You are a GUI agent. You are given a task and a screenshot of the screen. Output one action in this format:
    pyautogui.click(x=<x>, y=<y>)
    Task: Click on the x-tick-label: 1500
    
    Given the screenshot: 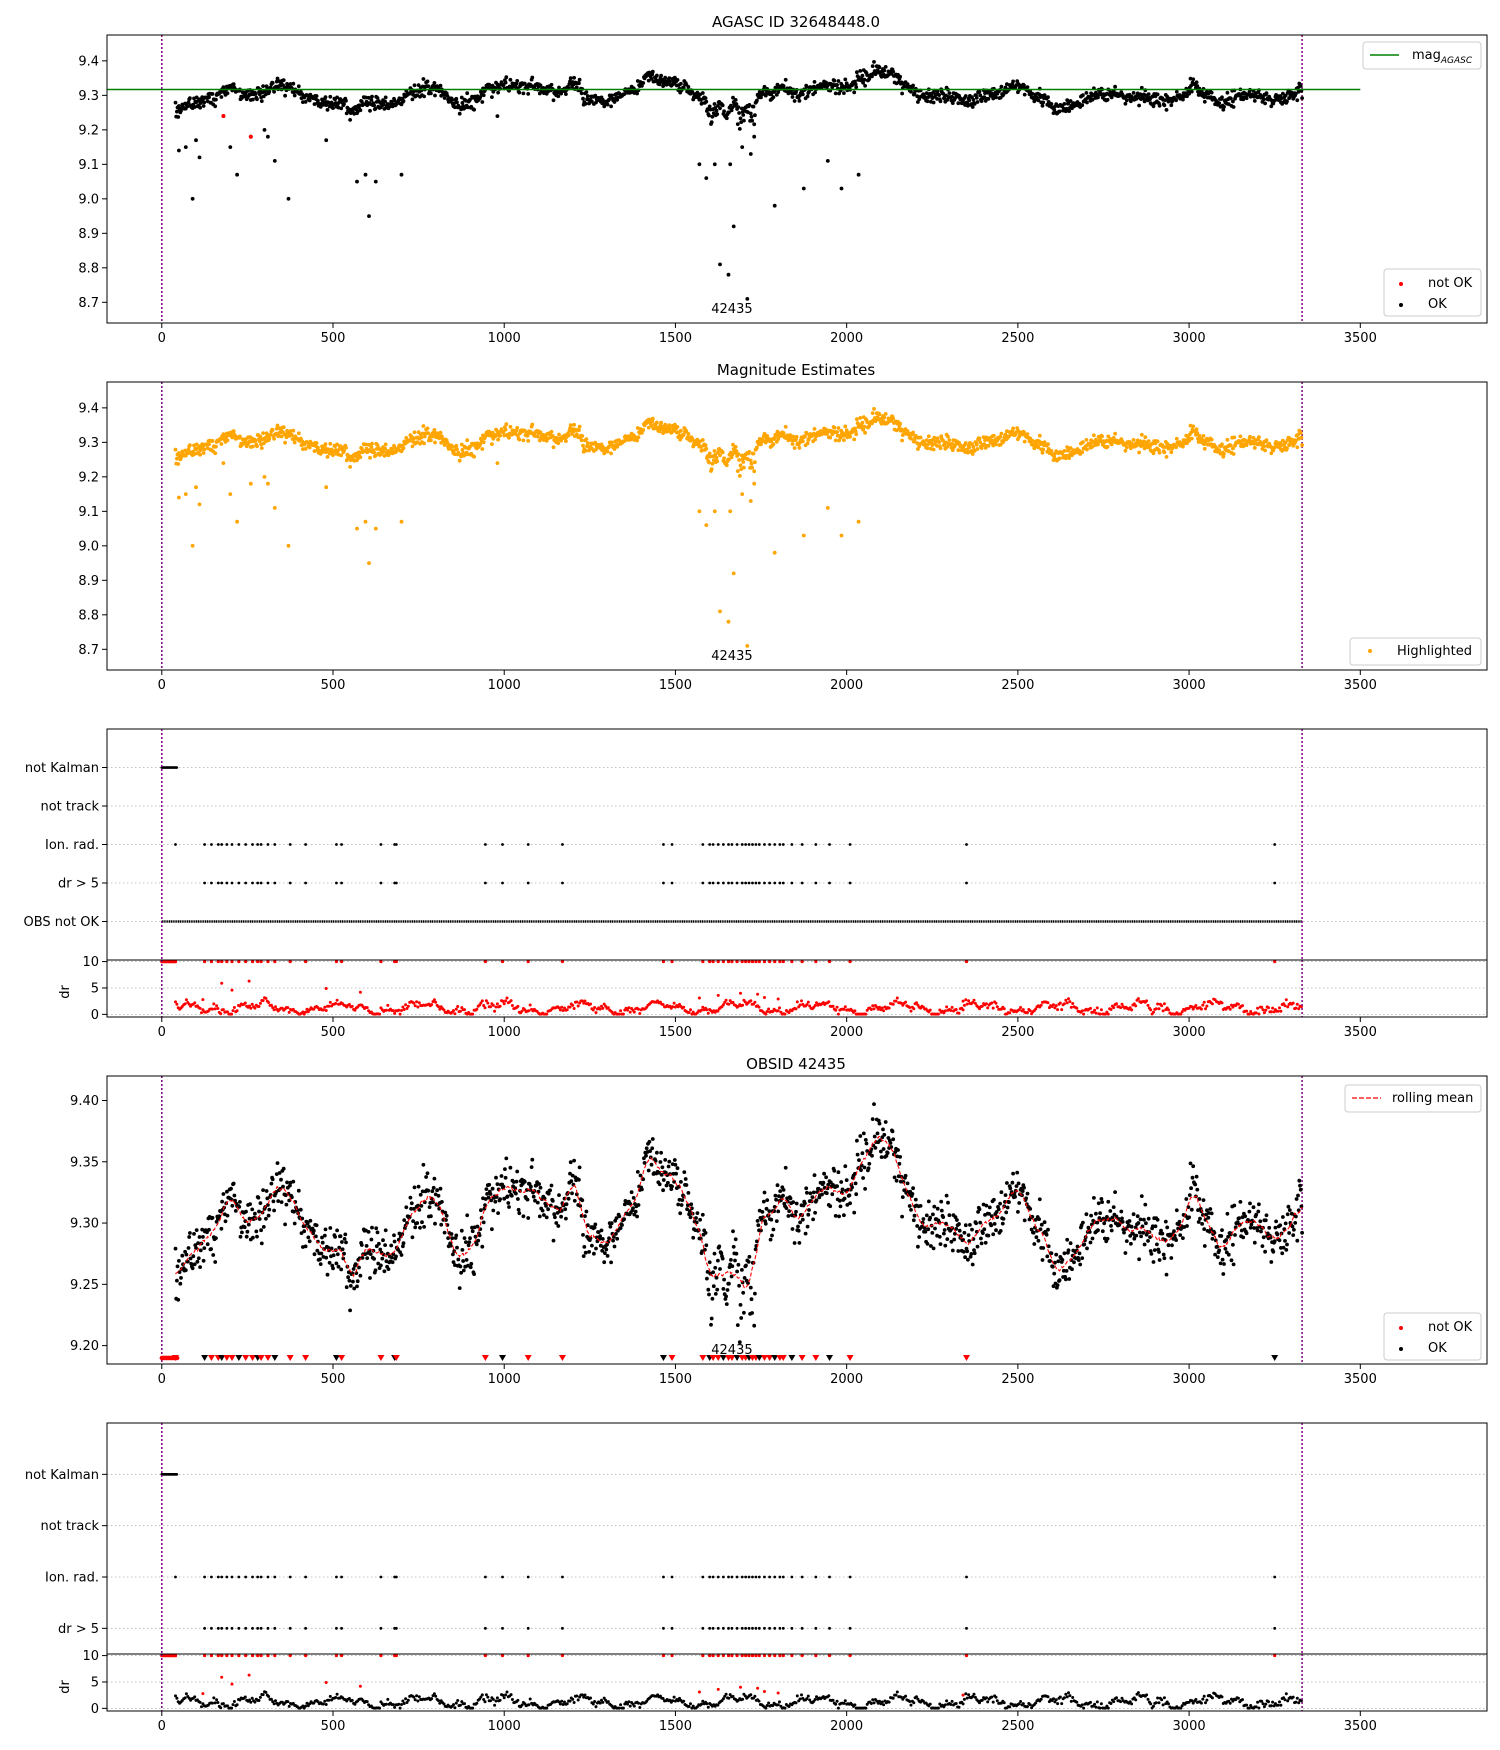 What is the action you would take?
    pyautogui.click(x=675, y=1032)
    